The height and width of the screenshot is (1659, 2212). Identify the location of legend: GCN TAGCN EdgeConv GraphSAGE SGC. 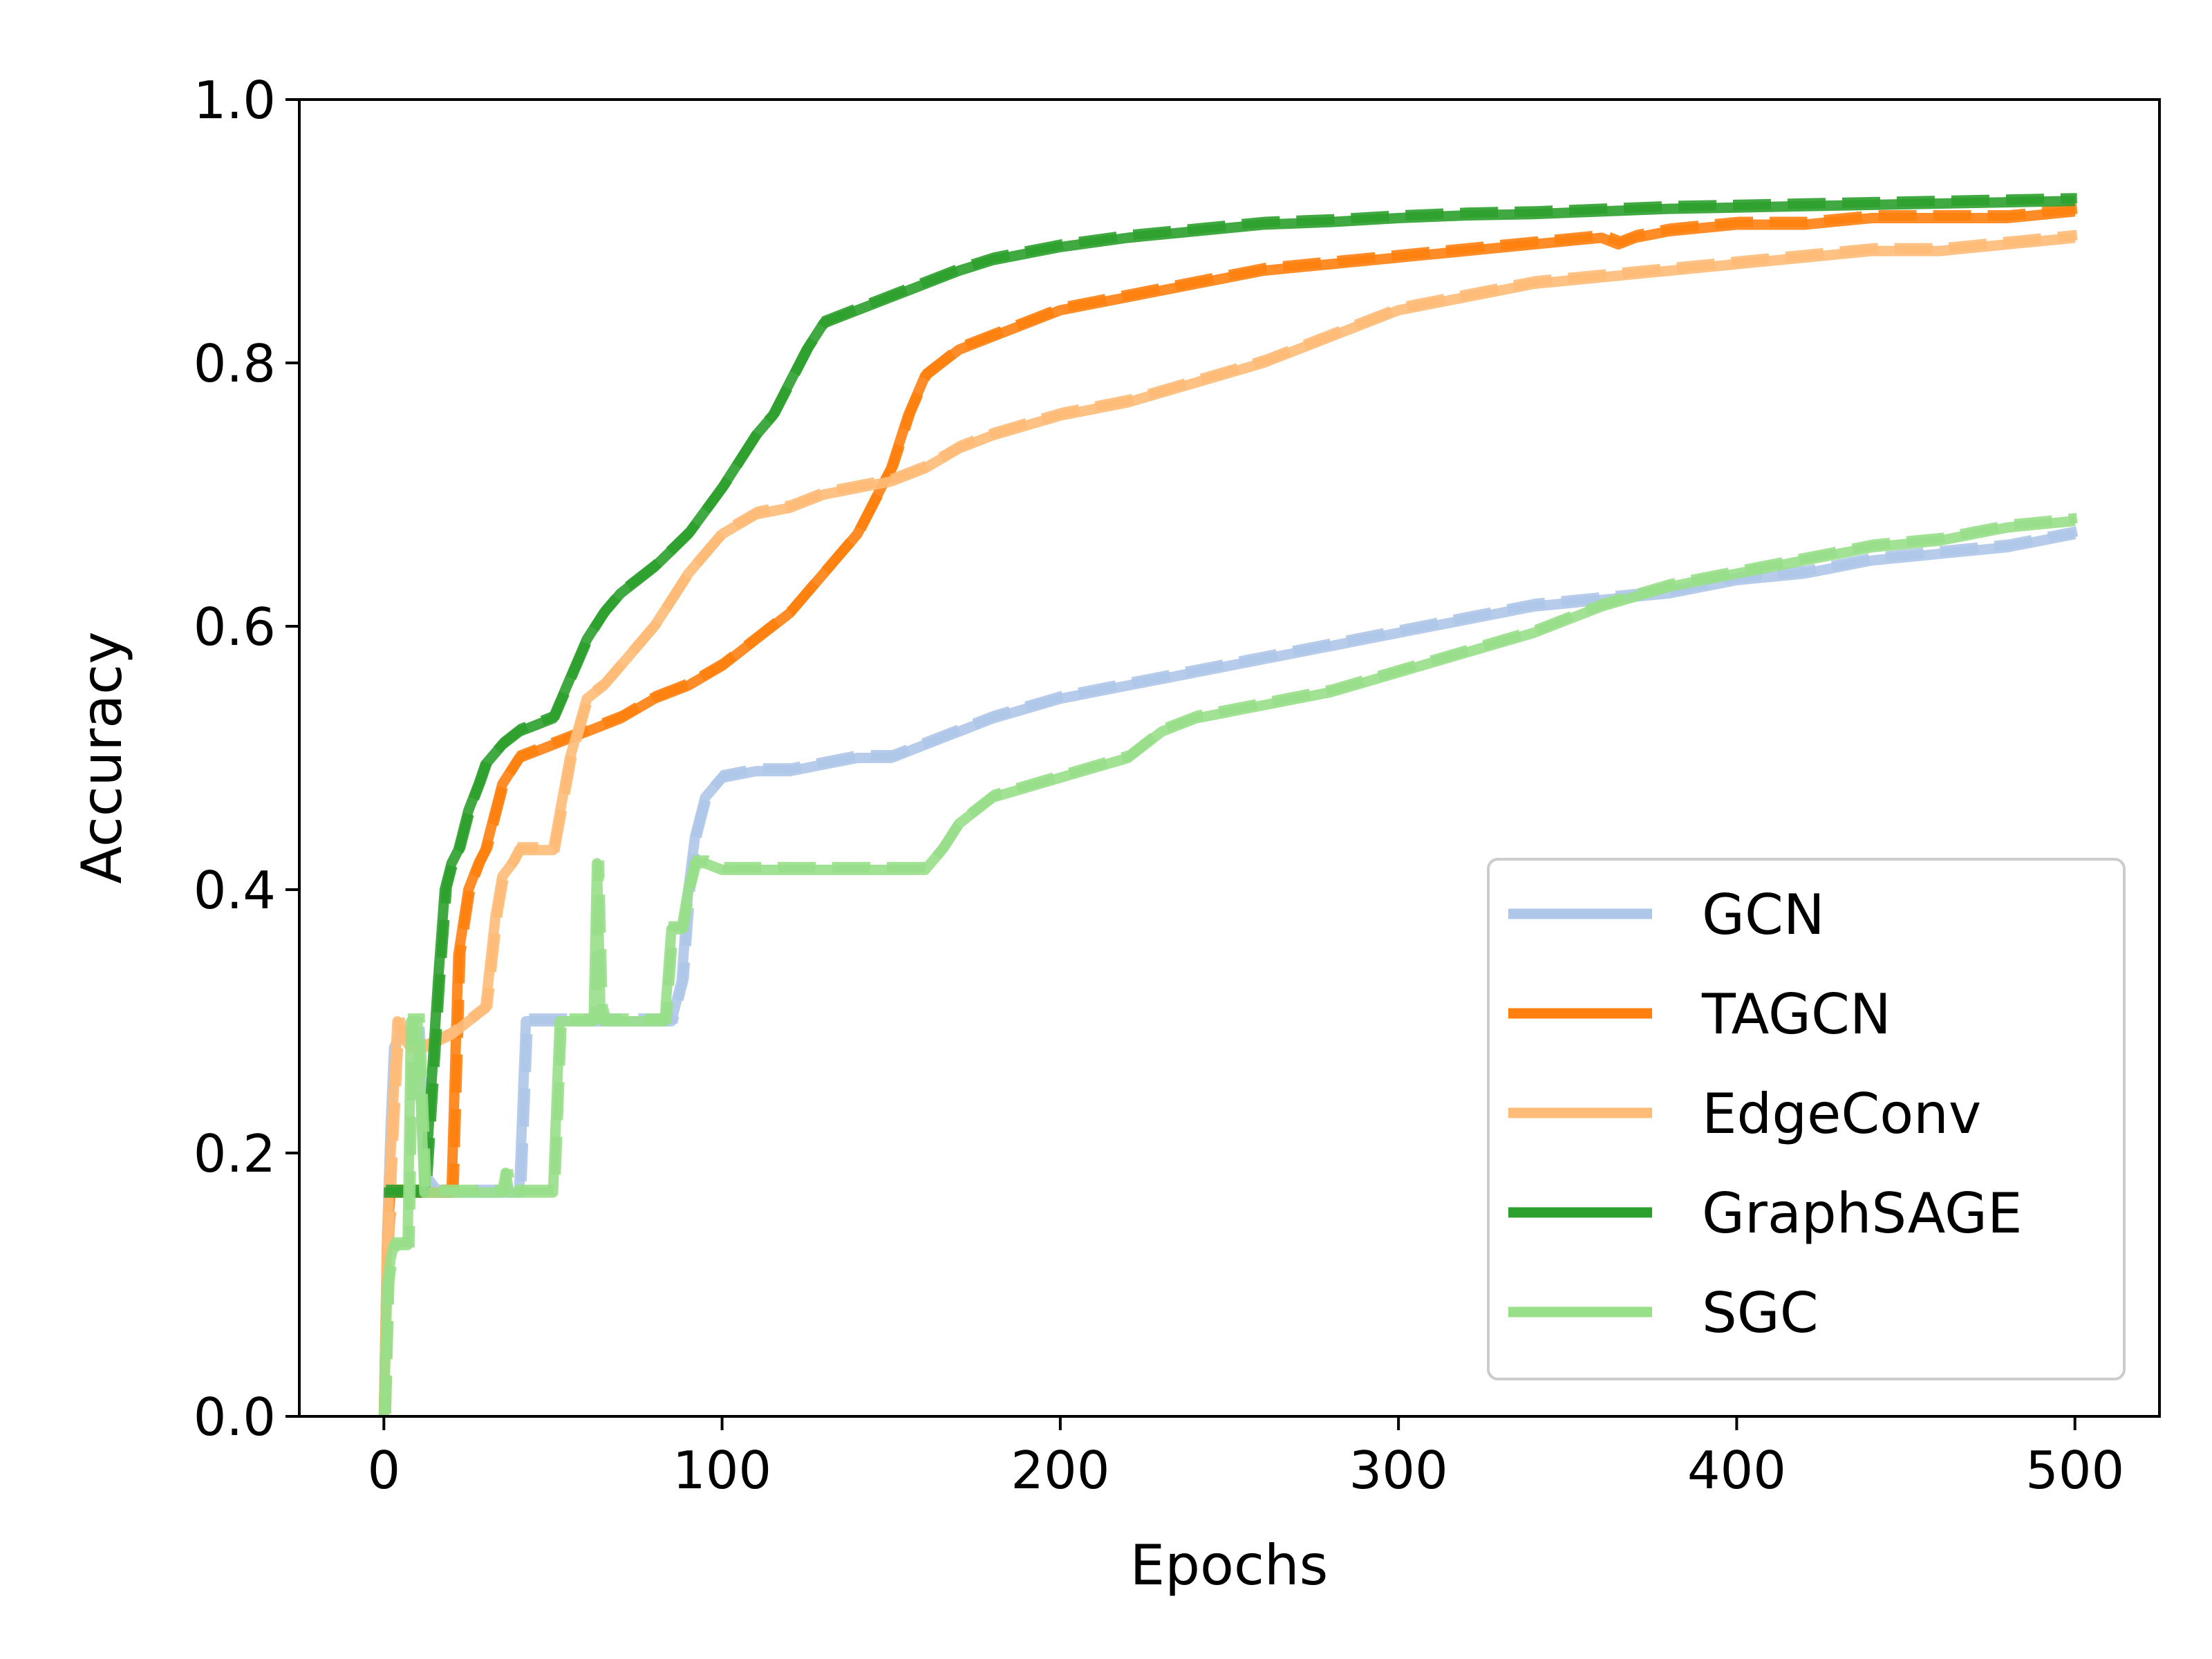
(1807, 1119).